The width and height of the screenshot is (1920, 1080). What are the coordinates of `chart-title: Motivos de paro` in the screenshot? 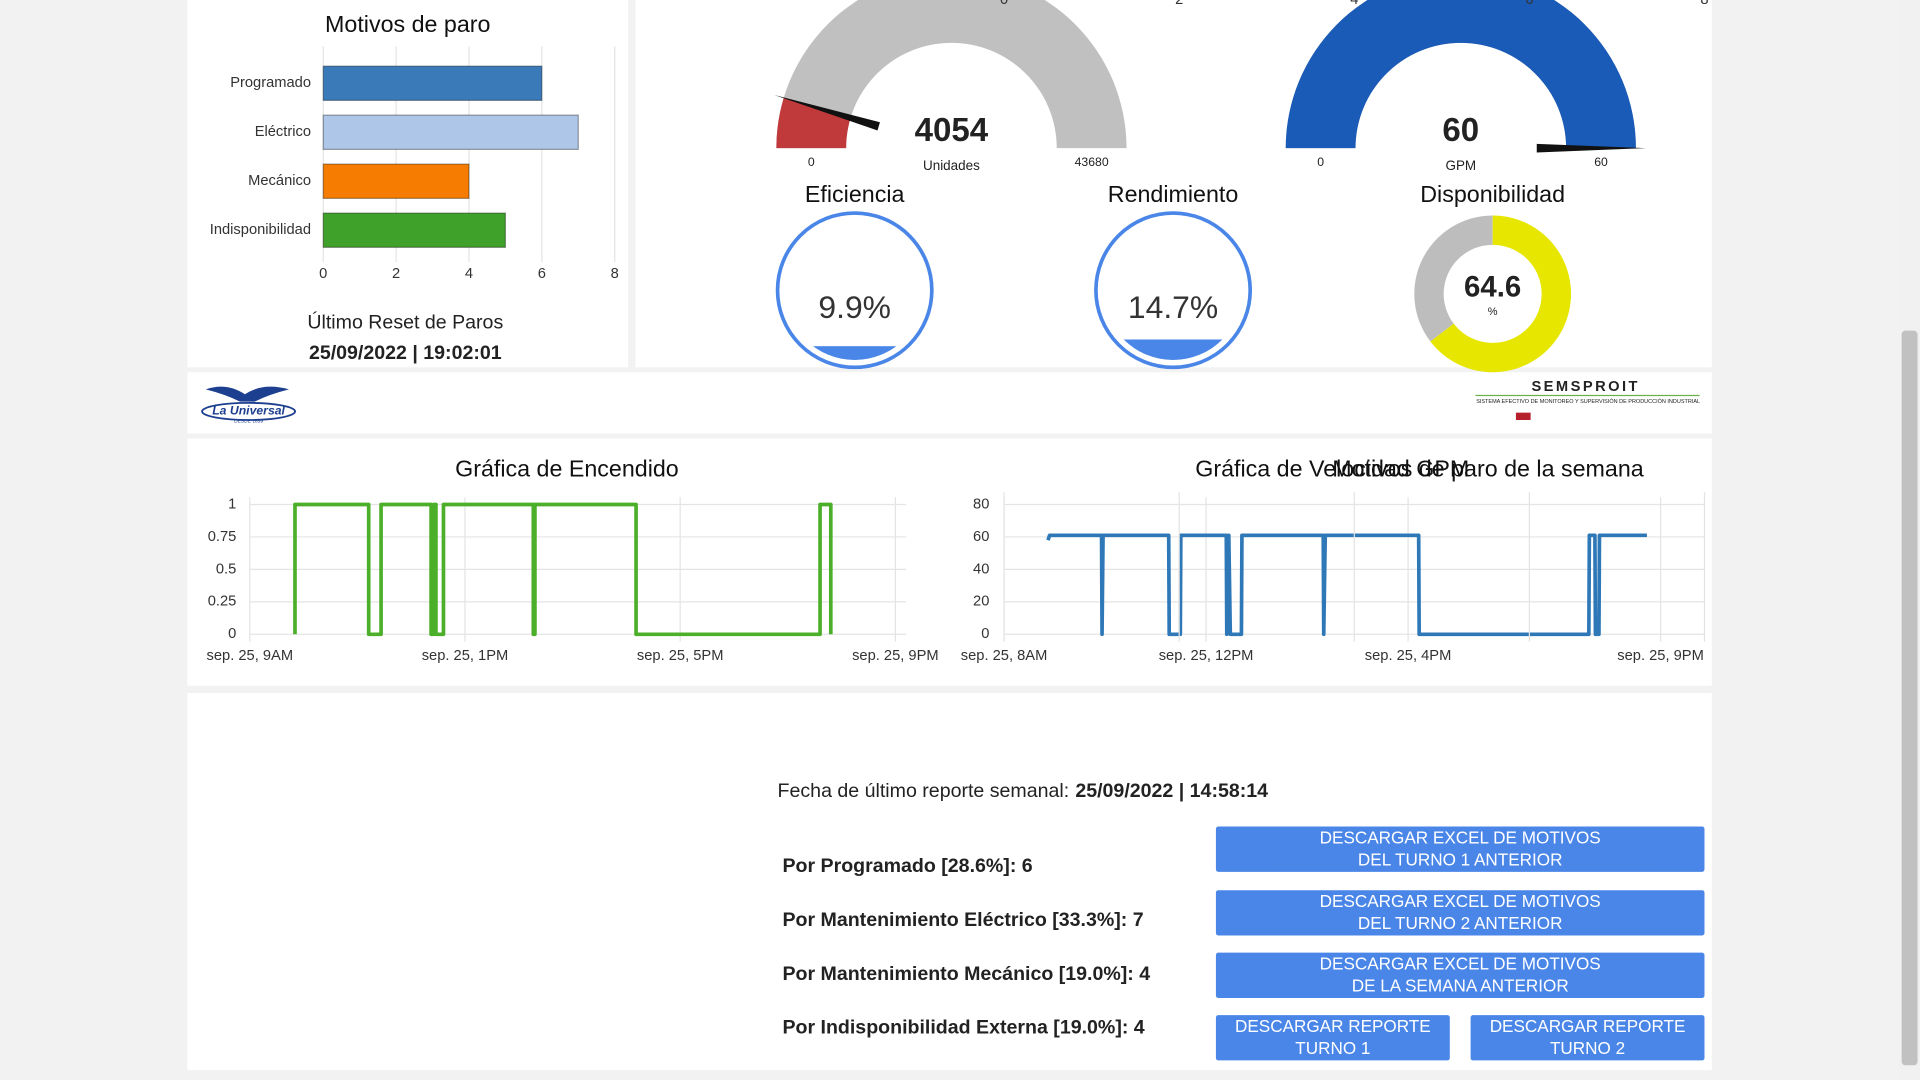 It's located at (407, 24).